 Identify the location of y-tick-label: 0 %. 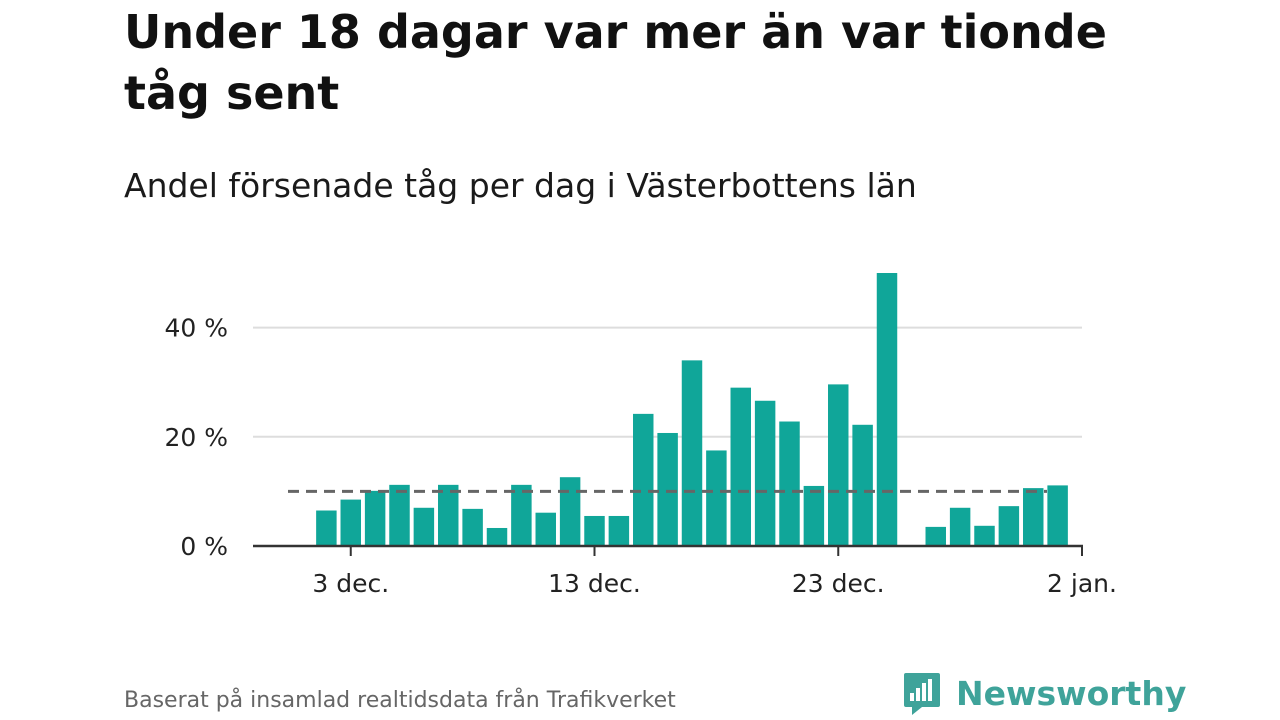
(204, 546).